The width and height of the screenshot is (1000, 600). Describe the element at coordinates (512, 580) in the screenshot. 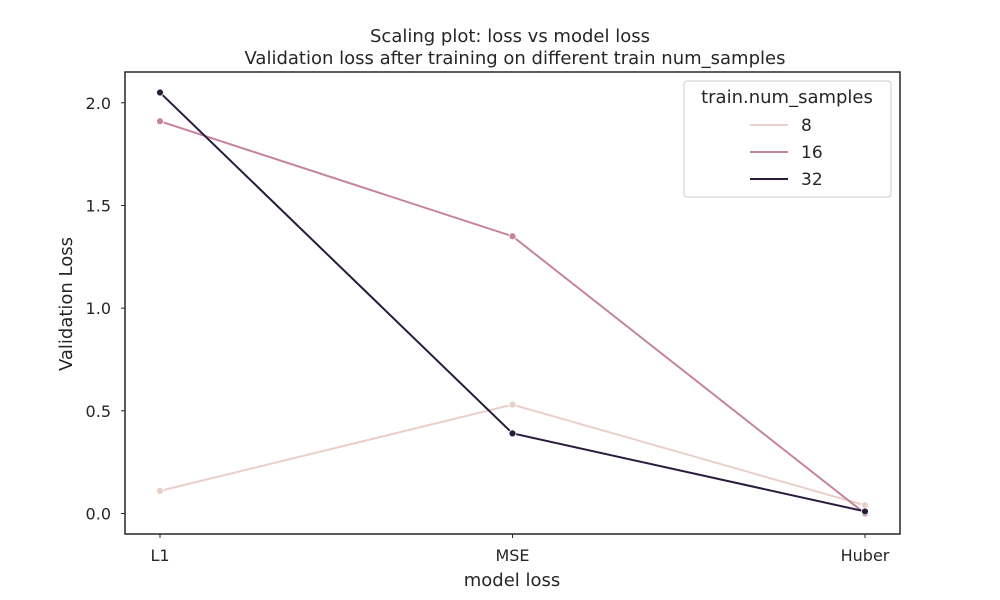

I see `x-axis-label: model loss` at that location.